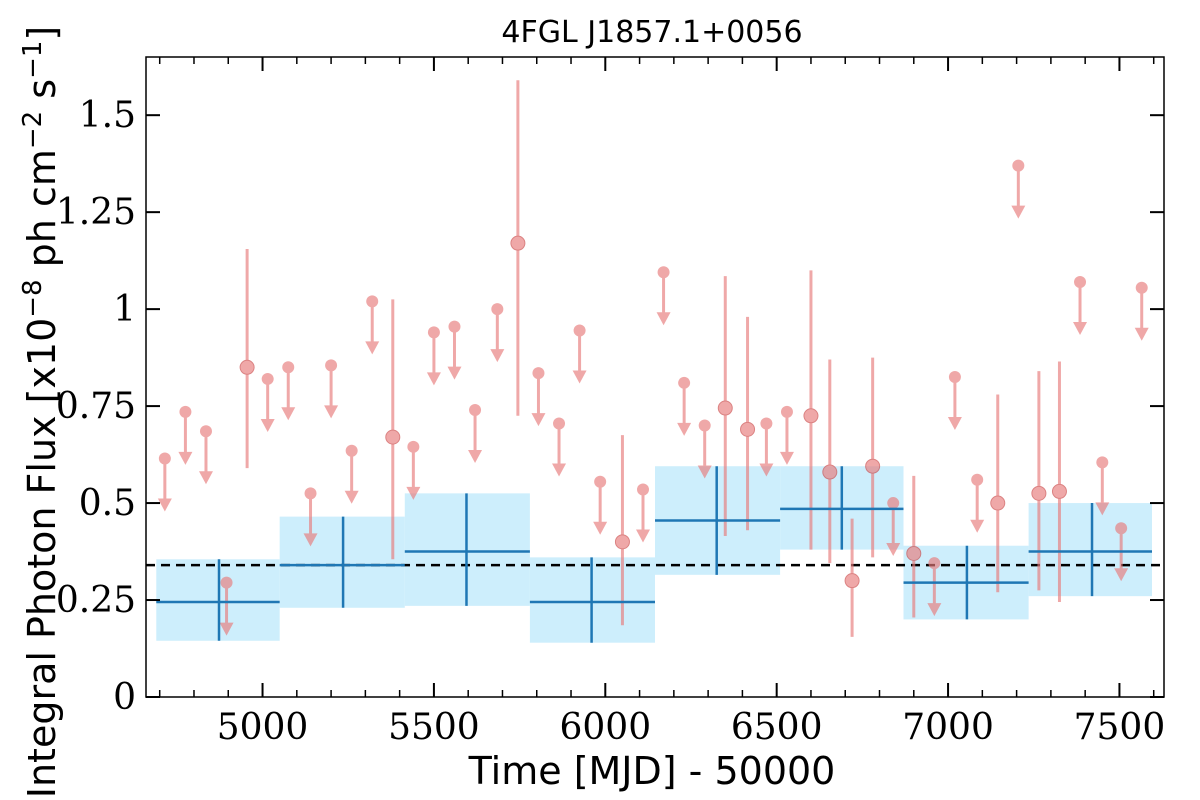 The width and height of the screenshot is (1200, 800). What do you see at coordinates (107, 115) in the screenshot?
I see `y-tick-label: 1.5` at bounding box center [107, 115].